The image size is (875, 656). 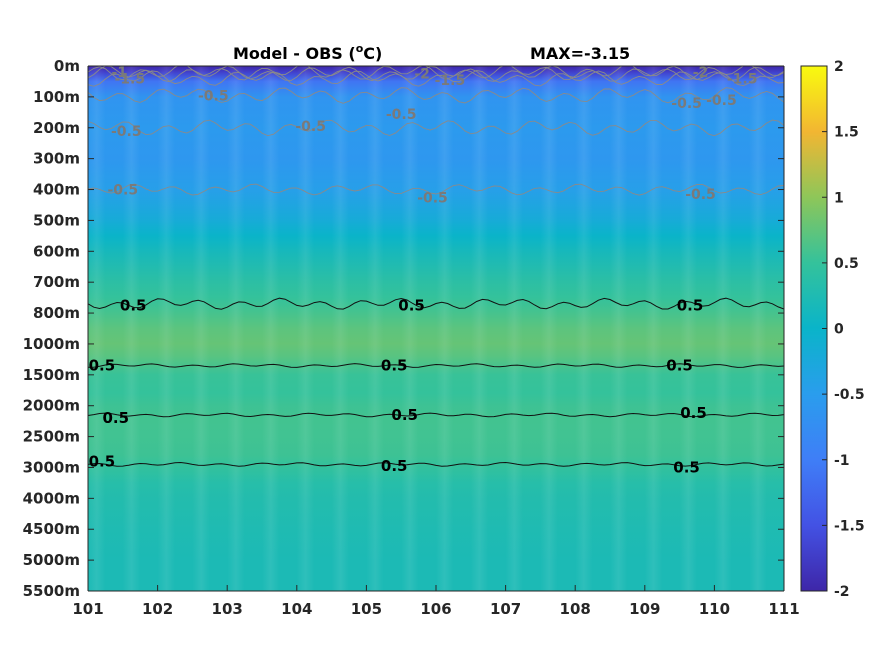 I want to click on colorbar-tick-label: -2, so click(x=842, y=592).